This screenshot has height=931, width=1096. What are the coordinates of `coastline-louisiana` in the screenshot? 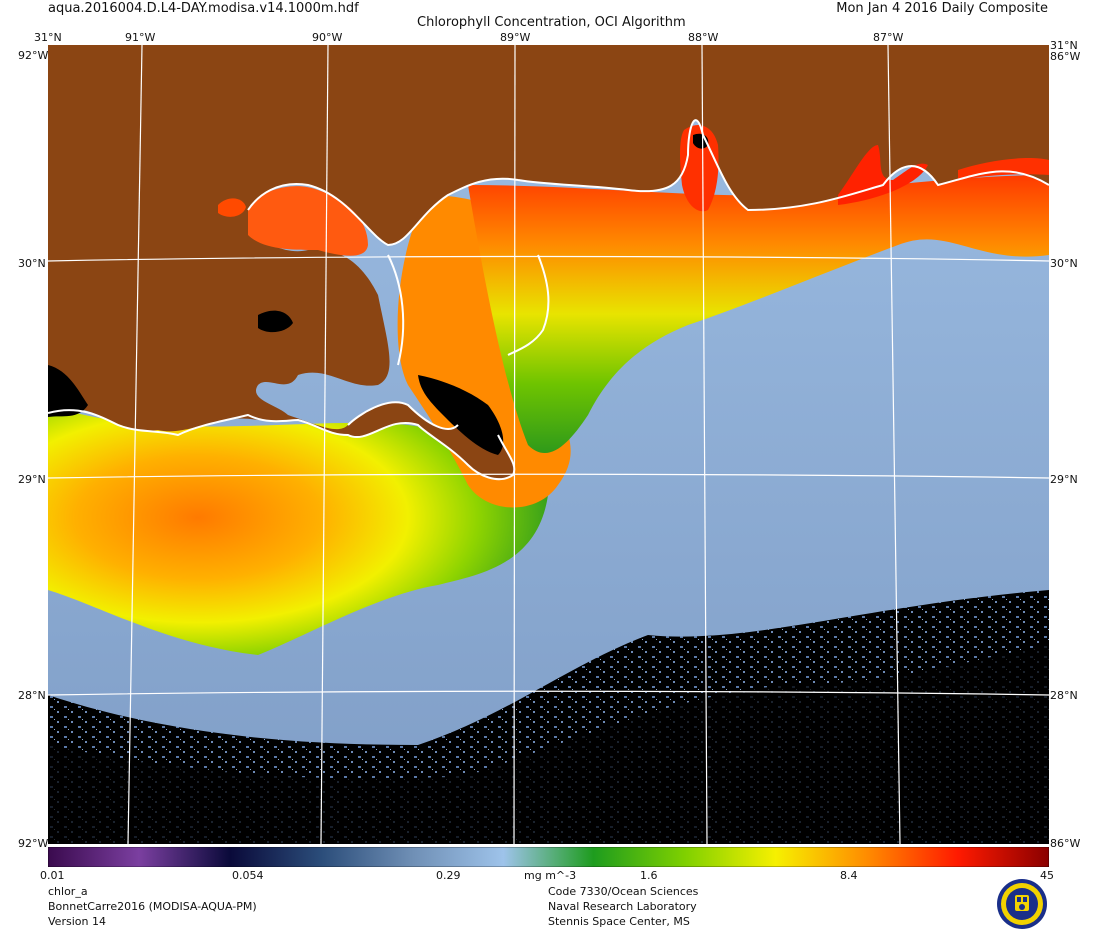 It's located at (282, 445).